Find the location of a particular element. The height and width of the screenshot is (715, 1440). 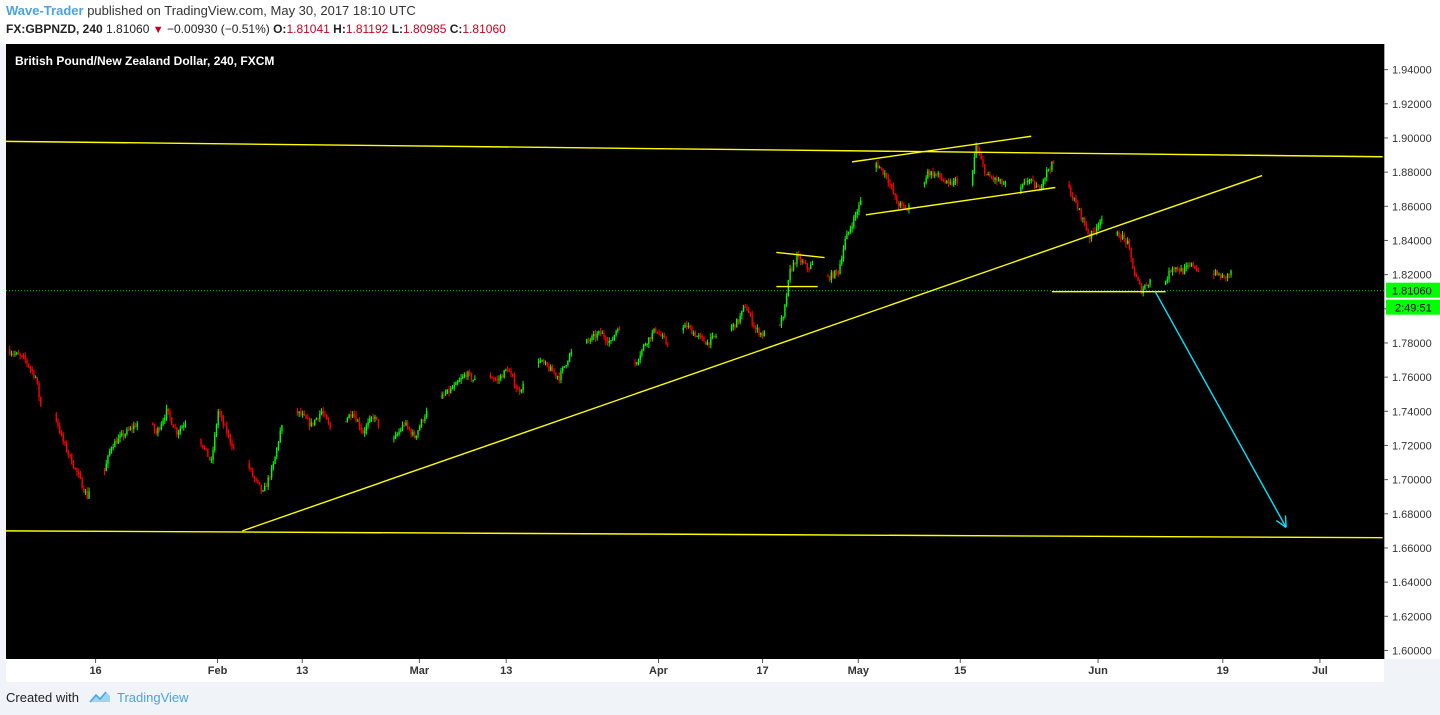

low-label: L: is located at coordinates (397, 29).